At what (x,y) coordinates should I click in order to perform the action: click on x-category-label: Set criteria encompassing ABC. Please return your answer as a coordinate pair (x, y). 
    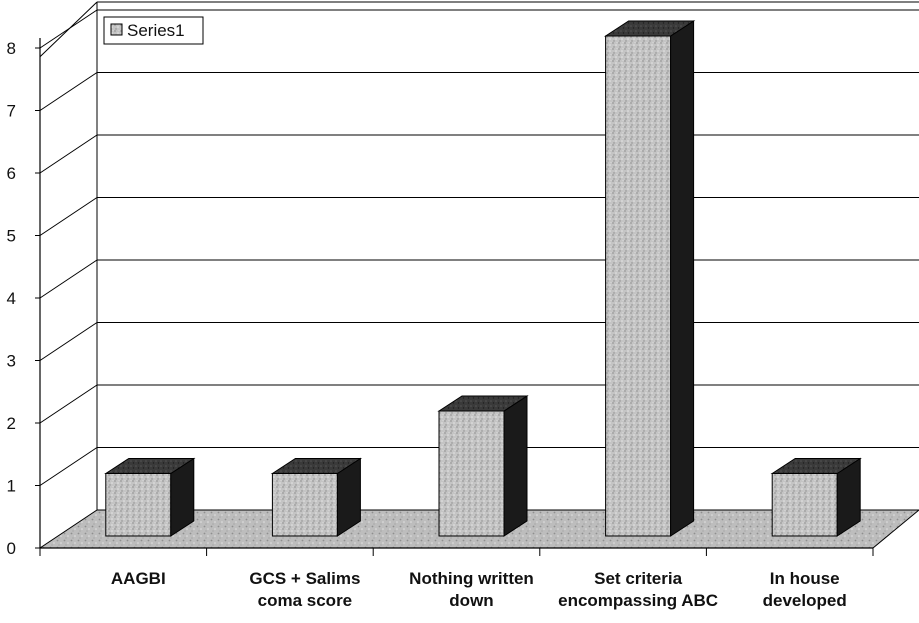
    Looking at the image, I should click on (638, 589).